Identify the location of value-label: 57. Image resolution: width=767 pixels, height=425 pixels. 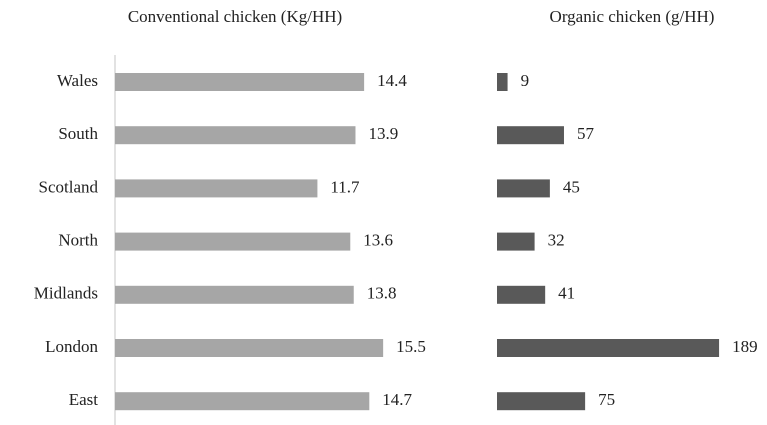
(586, 133).